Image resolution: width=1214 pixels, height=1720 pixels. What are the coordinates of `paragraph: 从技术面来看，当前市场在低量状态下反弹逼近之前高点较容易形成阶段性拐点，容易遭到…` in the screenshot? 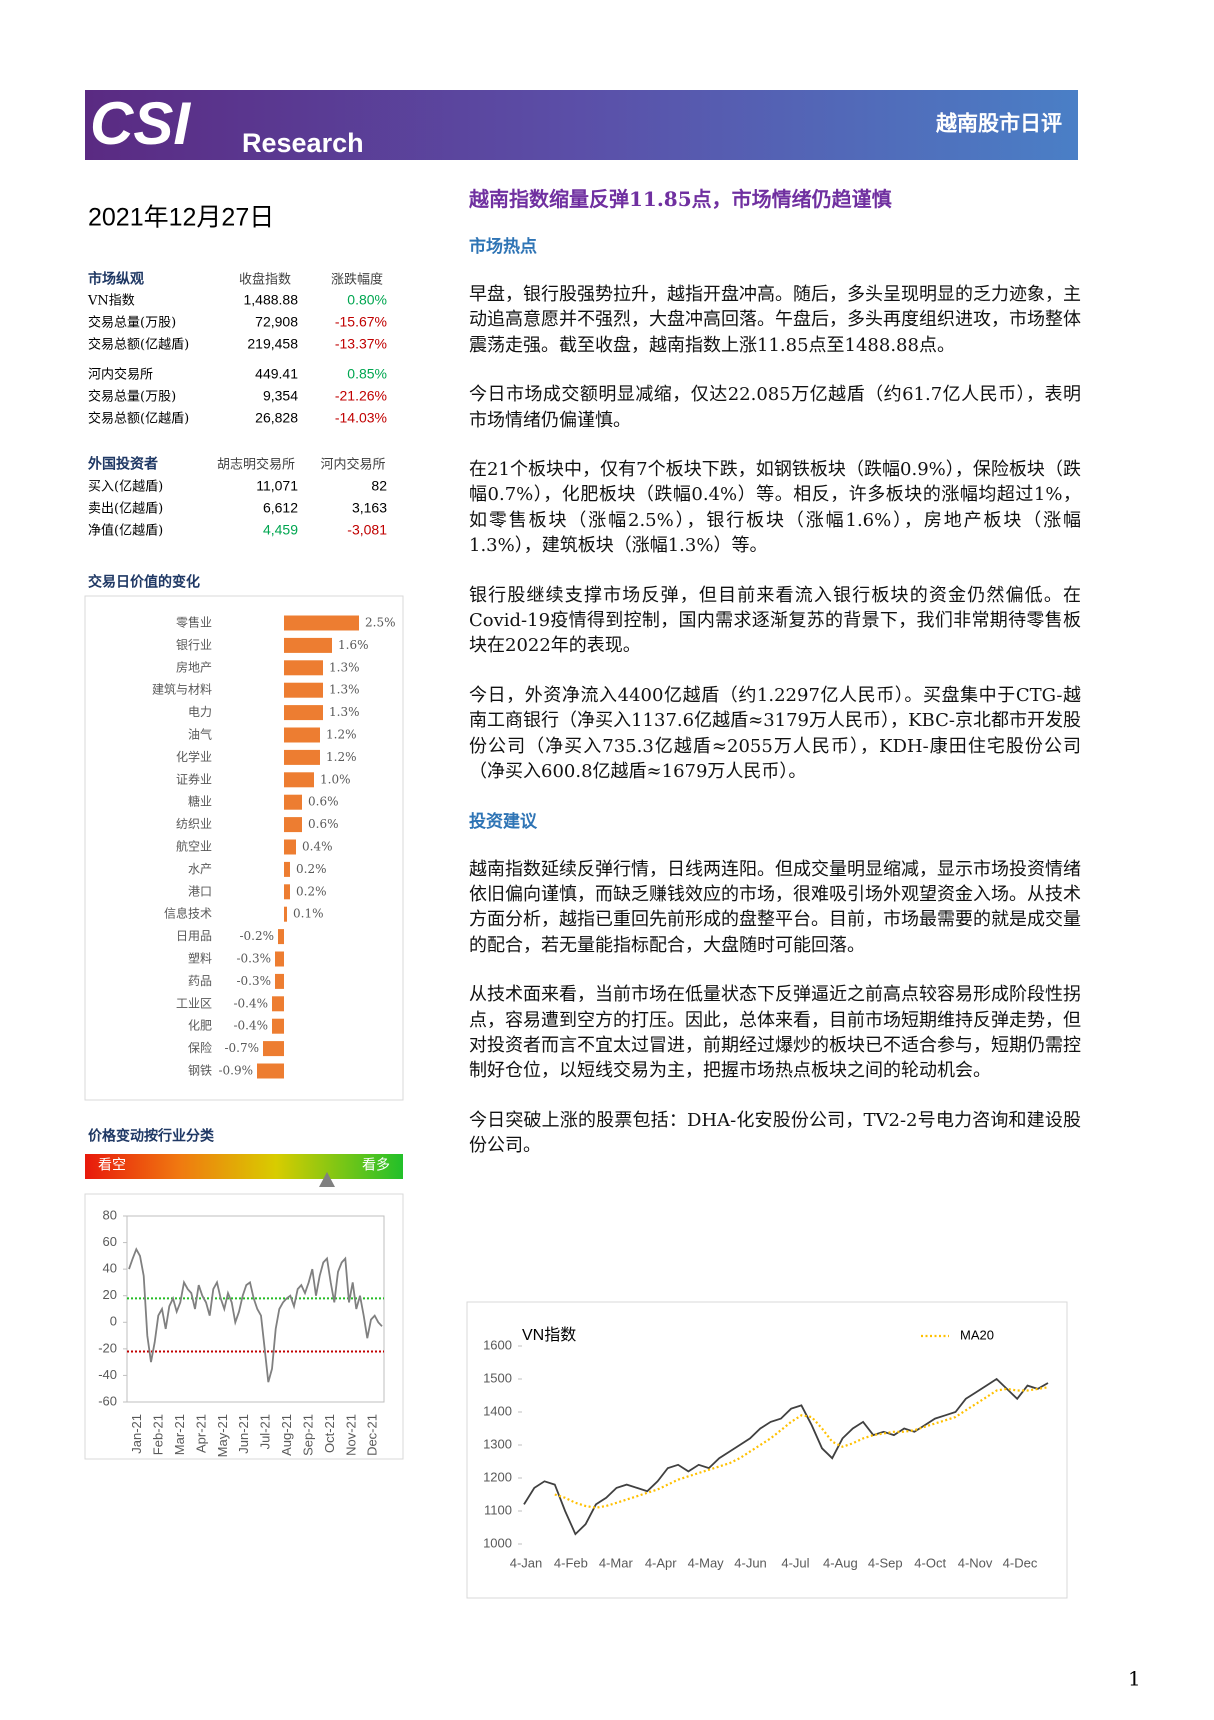 It's located at (775, 1033).